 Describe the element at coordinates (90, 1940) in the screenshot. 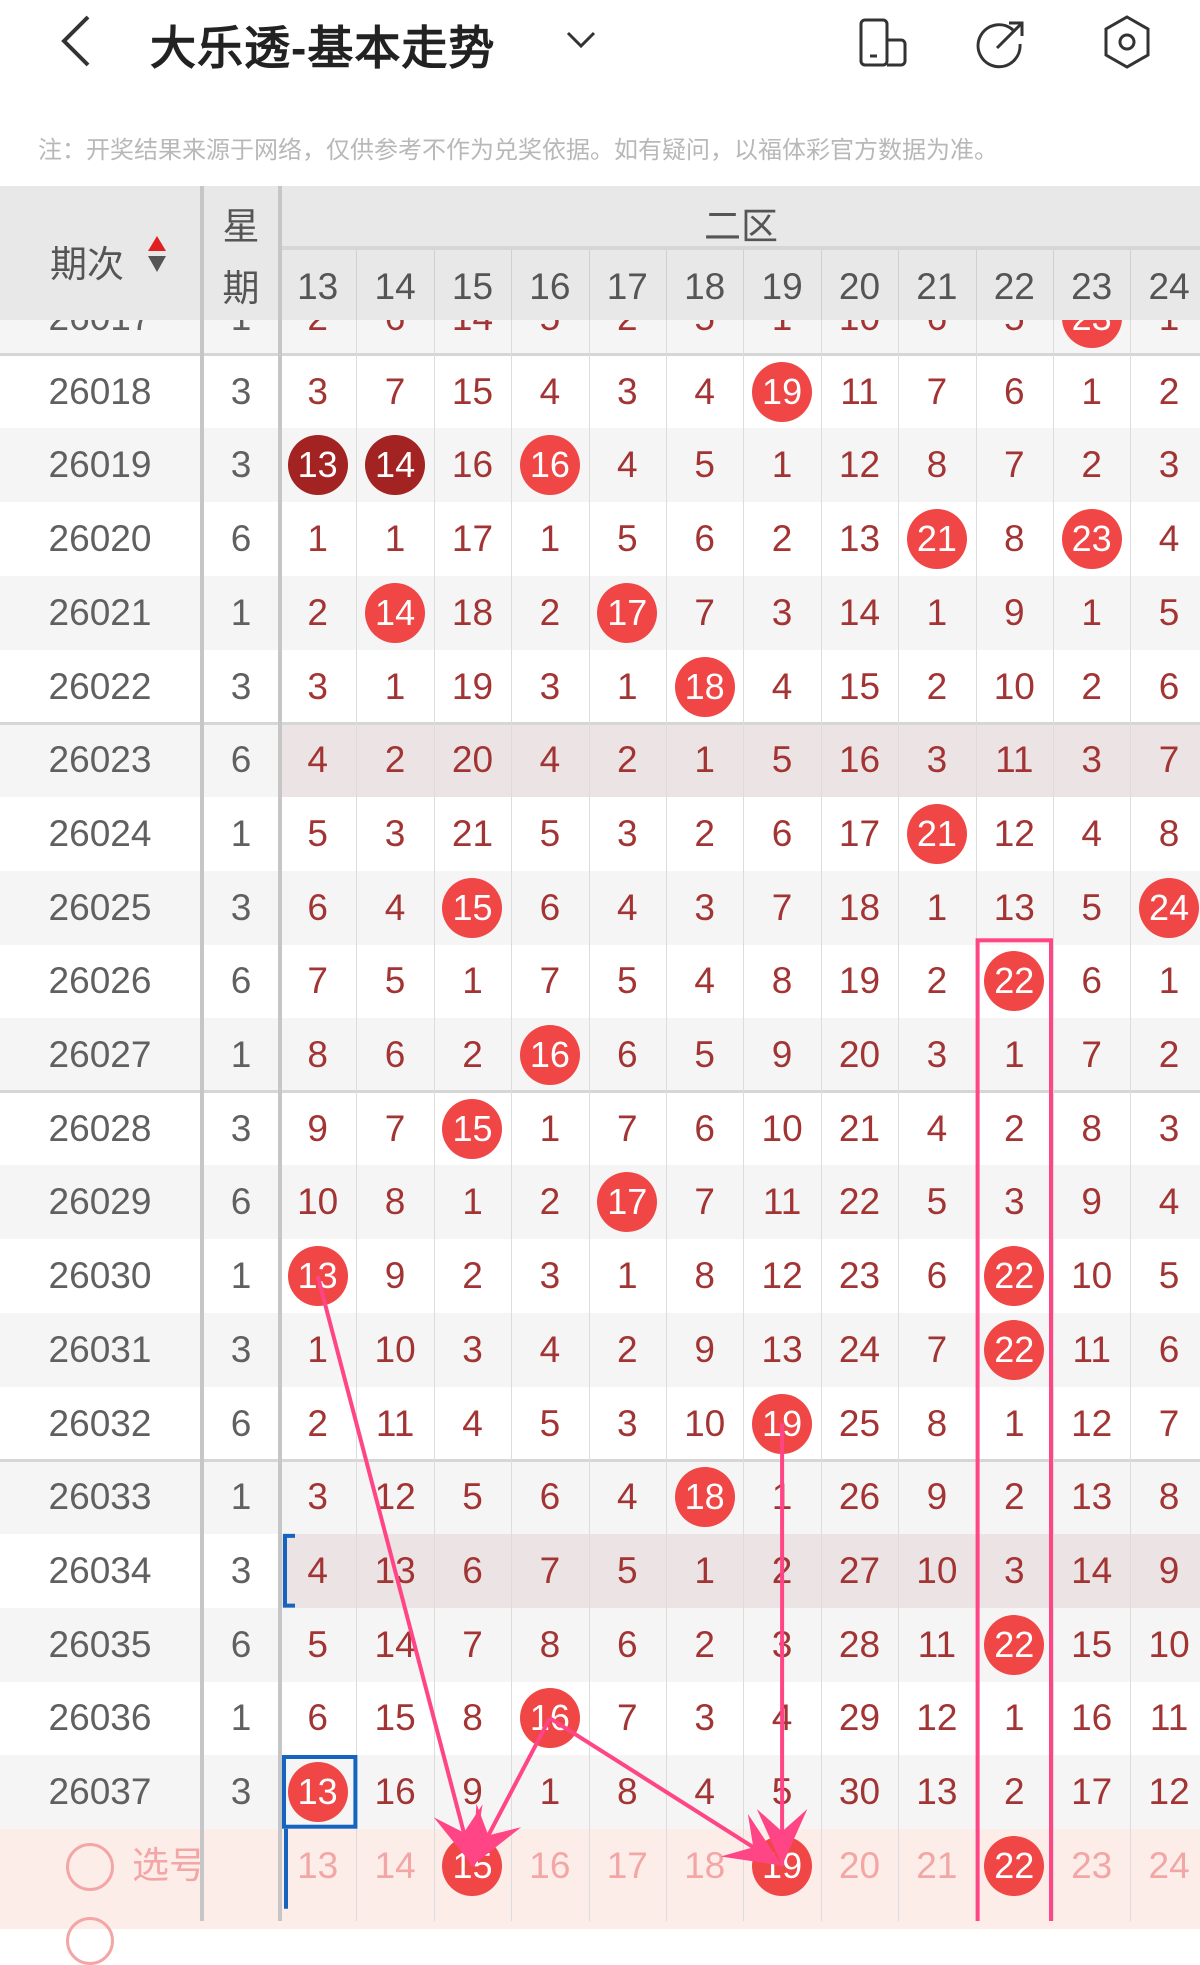

I see `select-radio-icon` at that location.